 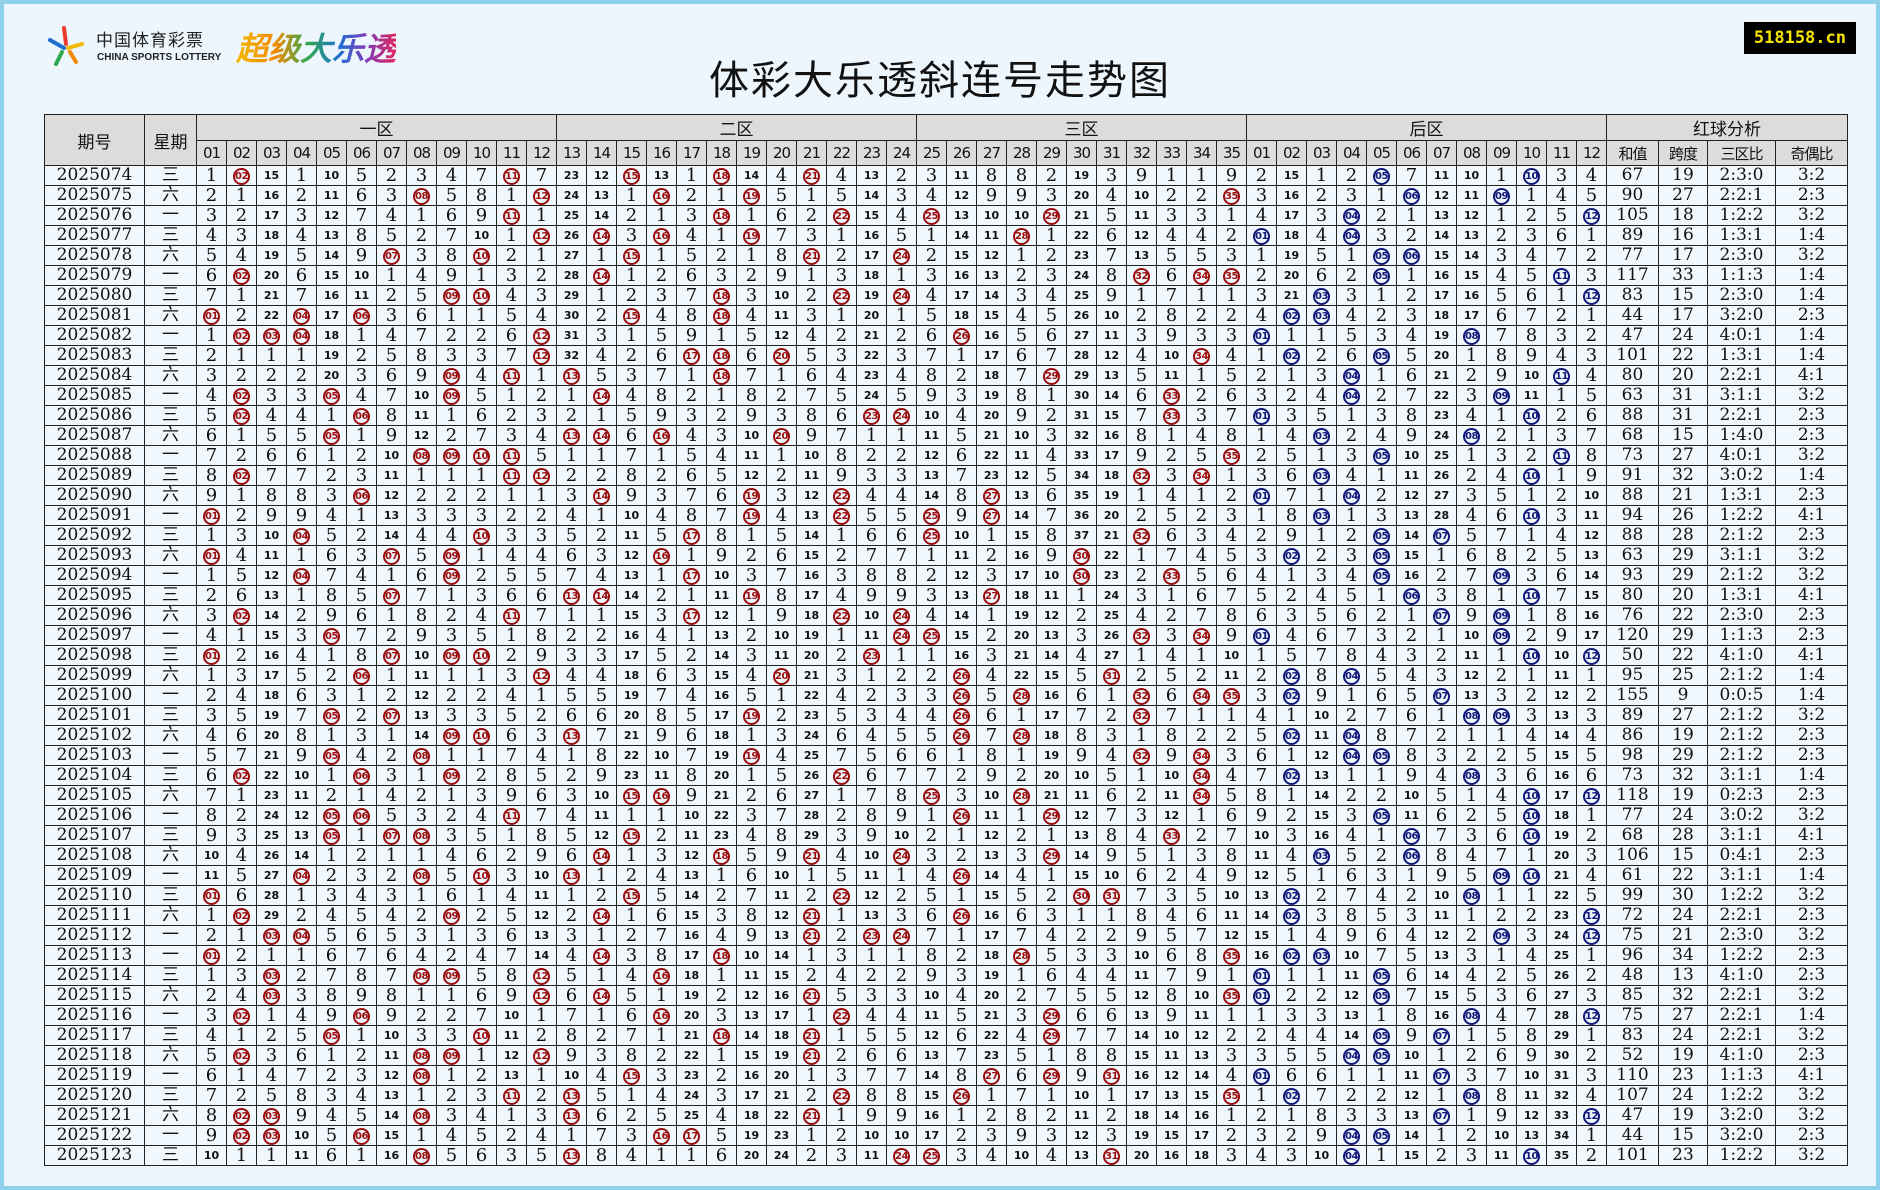 What do you see at coordinates (1561, 815) in the screenshot?
I see `back-cell: 18` at bounding box center [1561, 815].